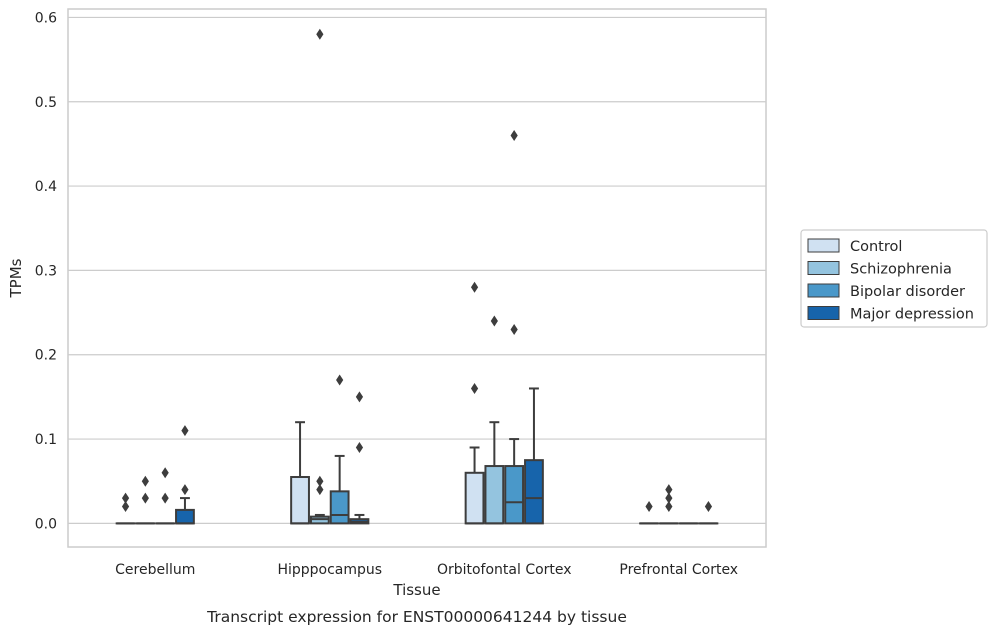 This screenshot has width=997, height=634. What do you see at coordinates (416, 590) in the screenshot?
I see `x-axis-label: Tissue` at bounding box center [416, 590].